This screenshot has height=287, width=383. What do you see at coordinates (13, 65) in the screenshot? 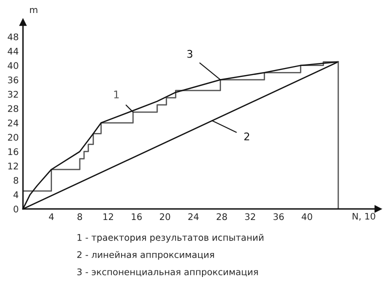
I see `y-tick-label: 40` at bounding box center [13, 65].